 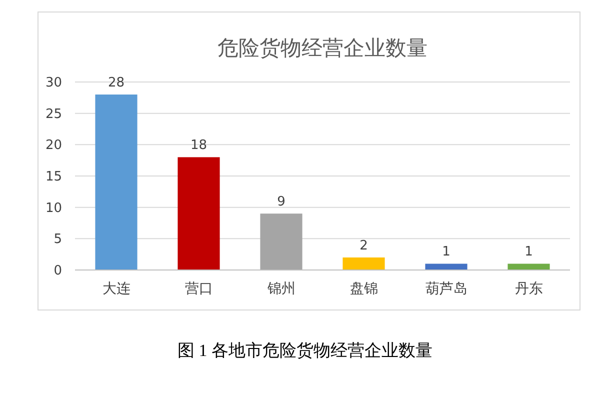 What do you see at coordinates (281, 289) in the screenshot?
I see `x-tick-label: 锦州` at bounding box center [281, 289].